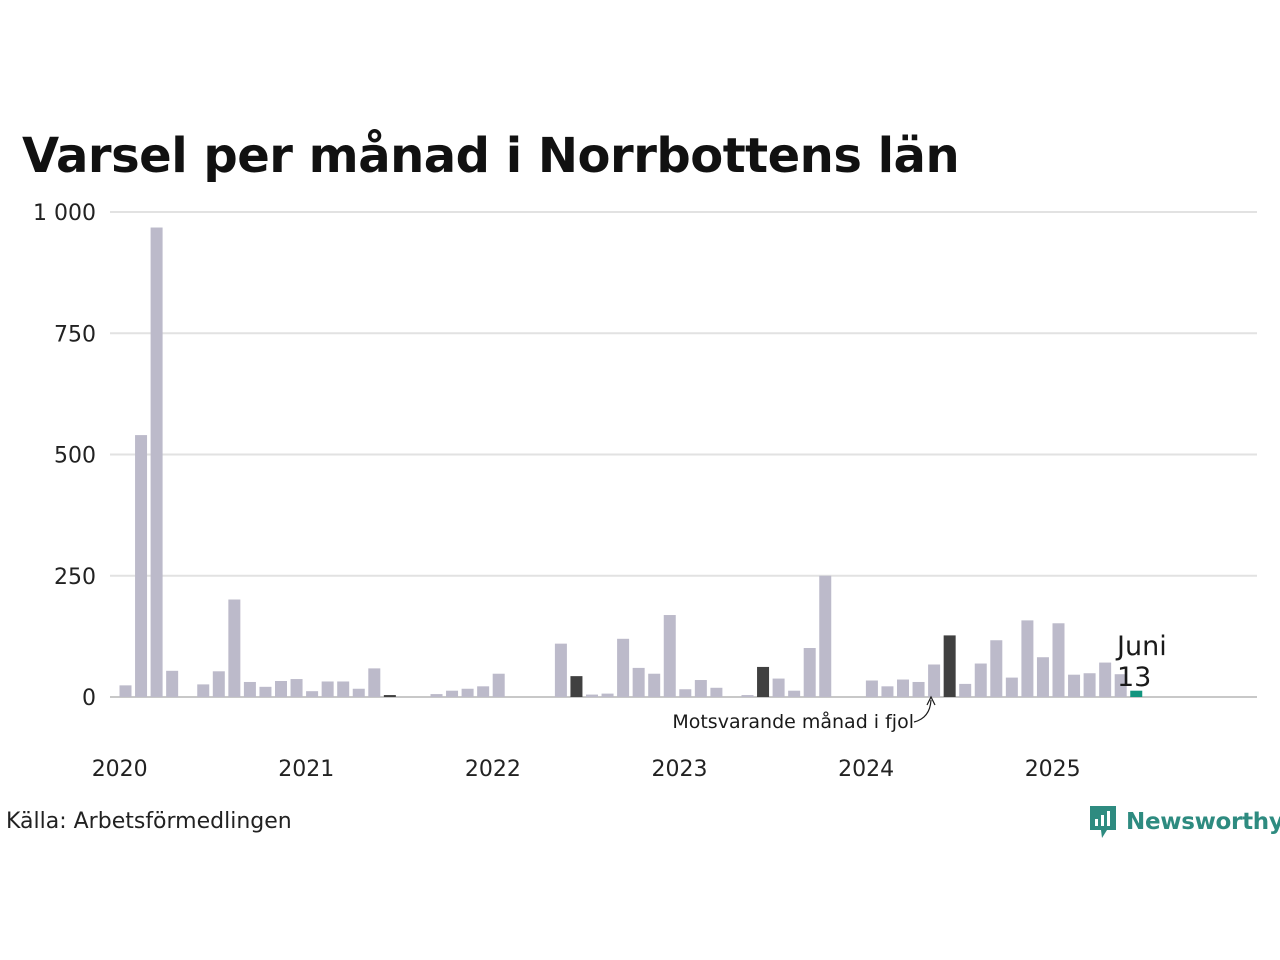  I want to click on x-tick-label: 2023, so click(680, 769).